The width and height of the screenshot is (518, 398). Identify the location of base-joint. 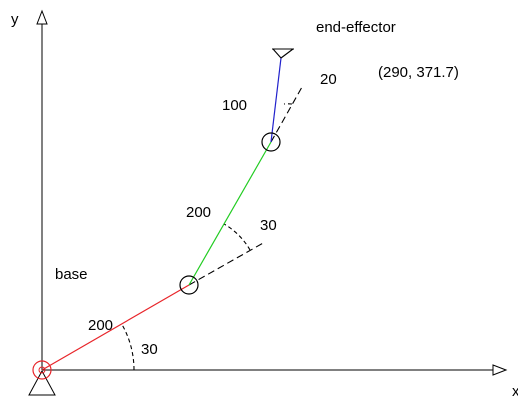
(42, 370).